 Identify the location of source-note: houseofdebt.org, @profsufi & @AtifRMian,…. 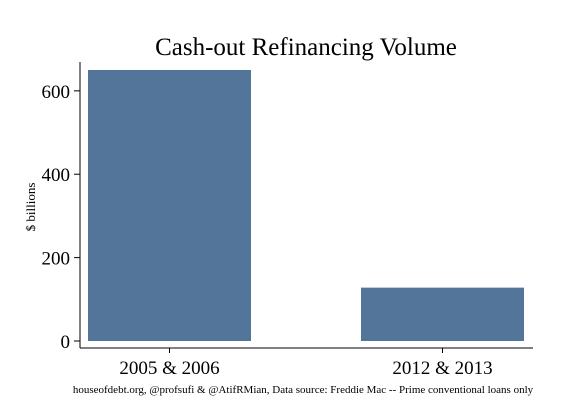
(303, 390).